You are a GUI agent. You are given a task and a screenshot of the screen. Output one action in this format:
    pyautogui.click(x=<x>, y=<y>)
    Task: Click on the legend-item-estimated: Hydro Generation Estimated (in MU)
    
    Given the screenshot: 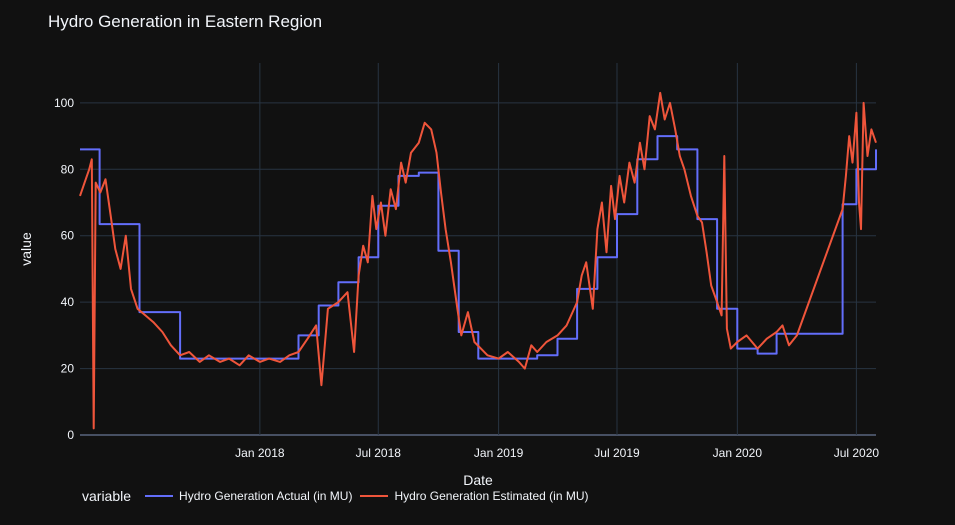 What is the action you would take?
    pyautogui.click(x=474, y=496)
    